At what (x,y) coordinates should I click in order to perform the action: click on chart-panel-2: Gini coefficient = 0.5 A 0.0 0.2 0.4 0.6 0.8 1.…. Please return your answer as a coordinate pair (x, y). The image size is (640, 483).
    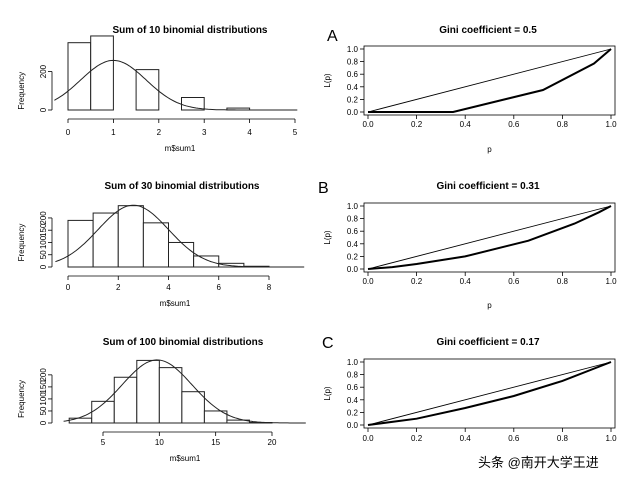
    Looking at the image, I should click on (470, 89).